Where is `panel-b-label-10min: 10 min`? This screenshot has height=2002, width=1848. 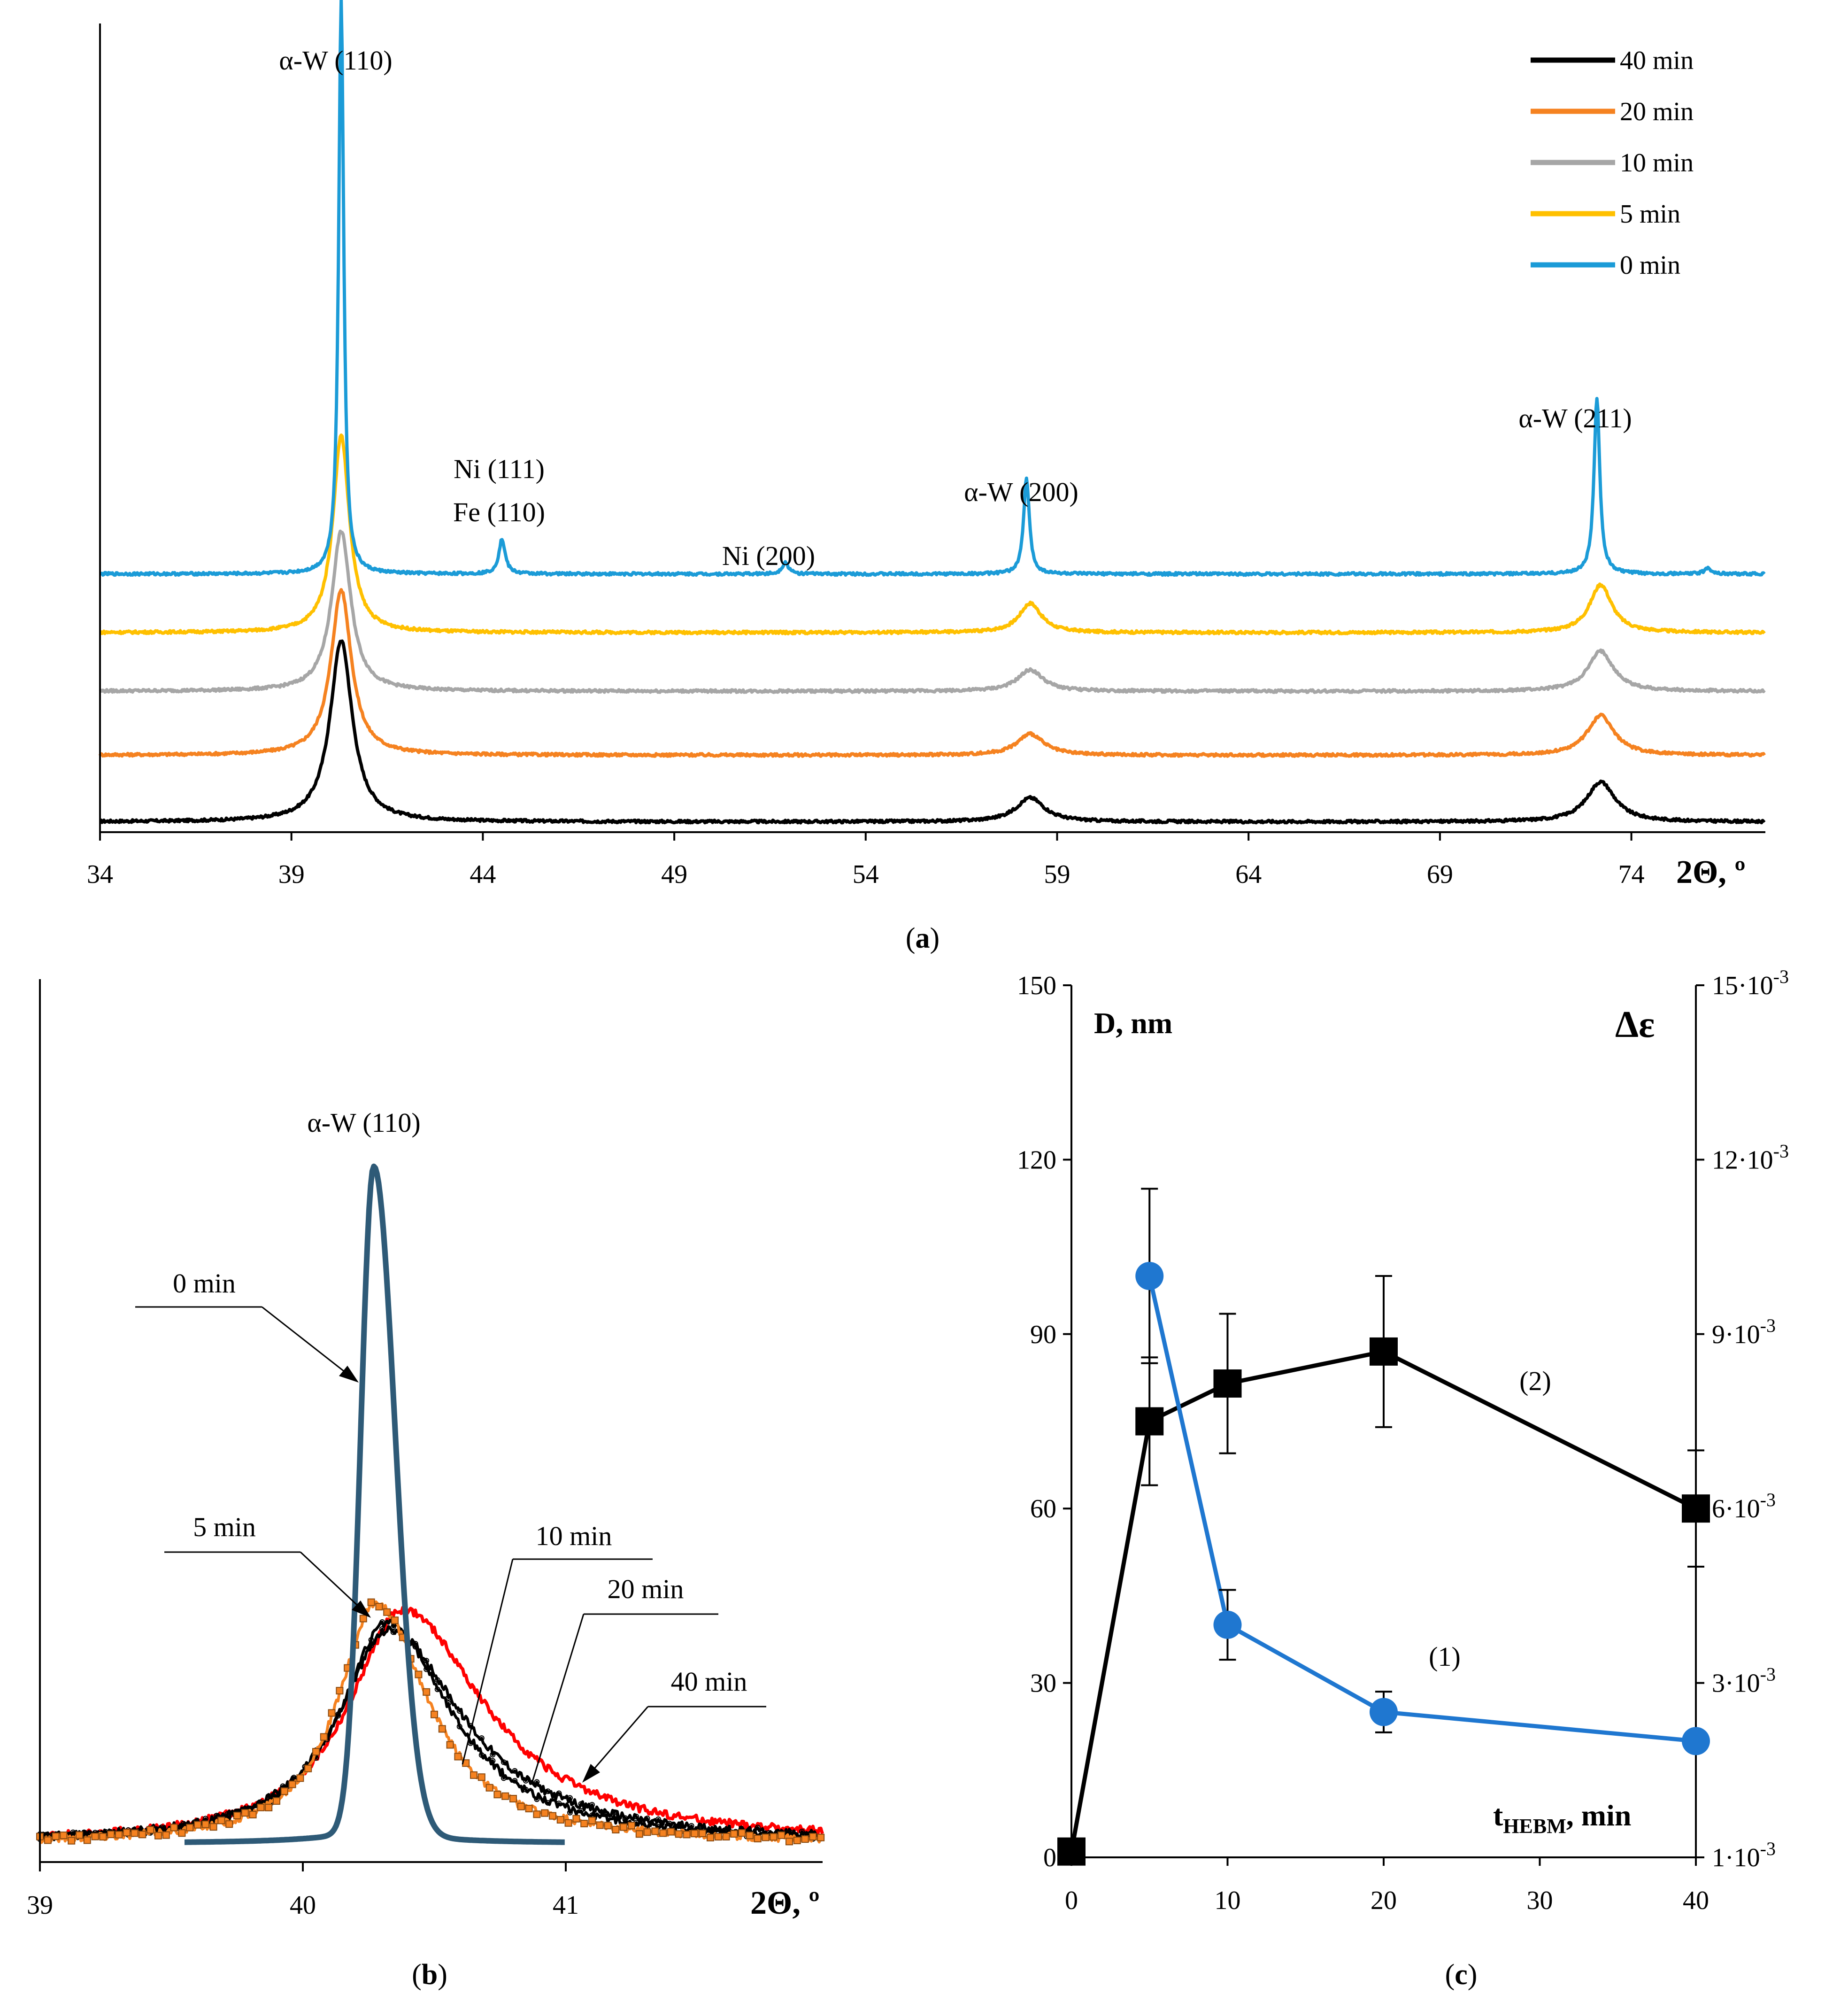 panel-b-label-10min: 10 min is located at coordinates (557, 1643).